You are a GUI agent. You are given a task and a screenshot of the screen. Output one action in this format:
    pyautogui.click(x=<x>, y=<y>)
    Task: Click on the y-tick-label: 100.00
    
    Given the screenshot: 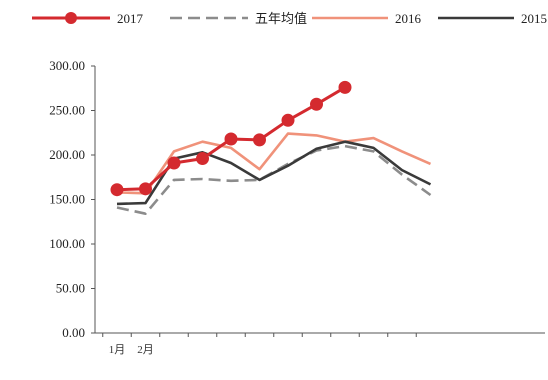 What is the action you would take?
    pyautogui.click(x=67, y=243)
    